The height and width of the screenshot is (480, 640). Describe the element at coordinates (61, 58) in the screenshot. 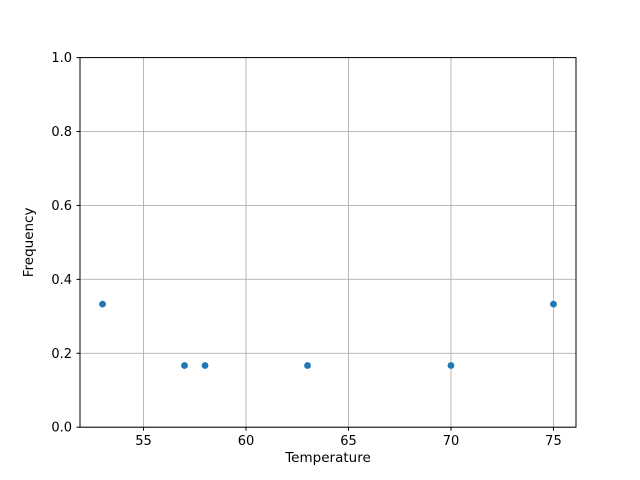

I see `y-tick-label: 1.0` at that location.